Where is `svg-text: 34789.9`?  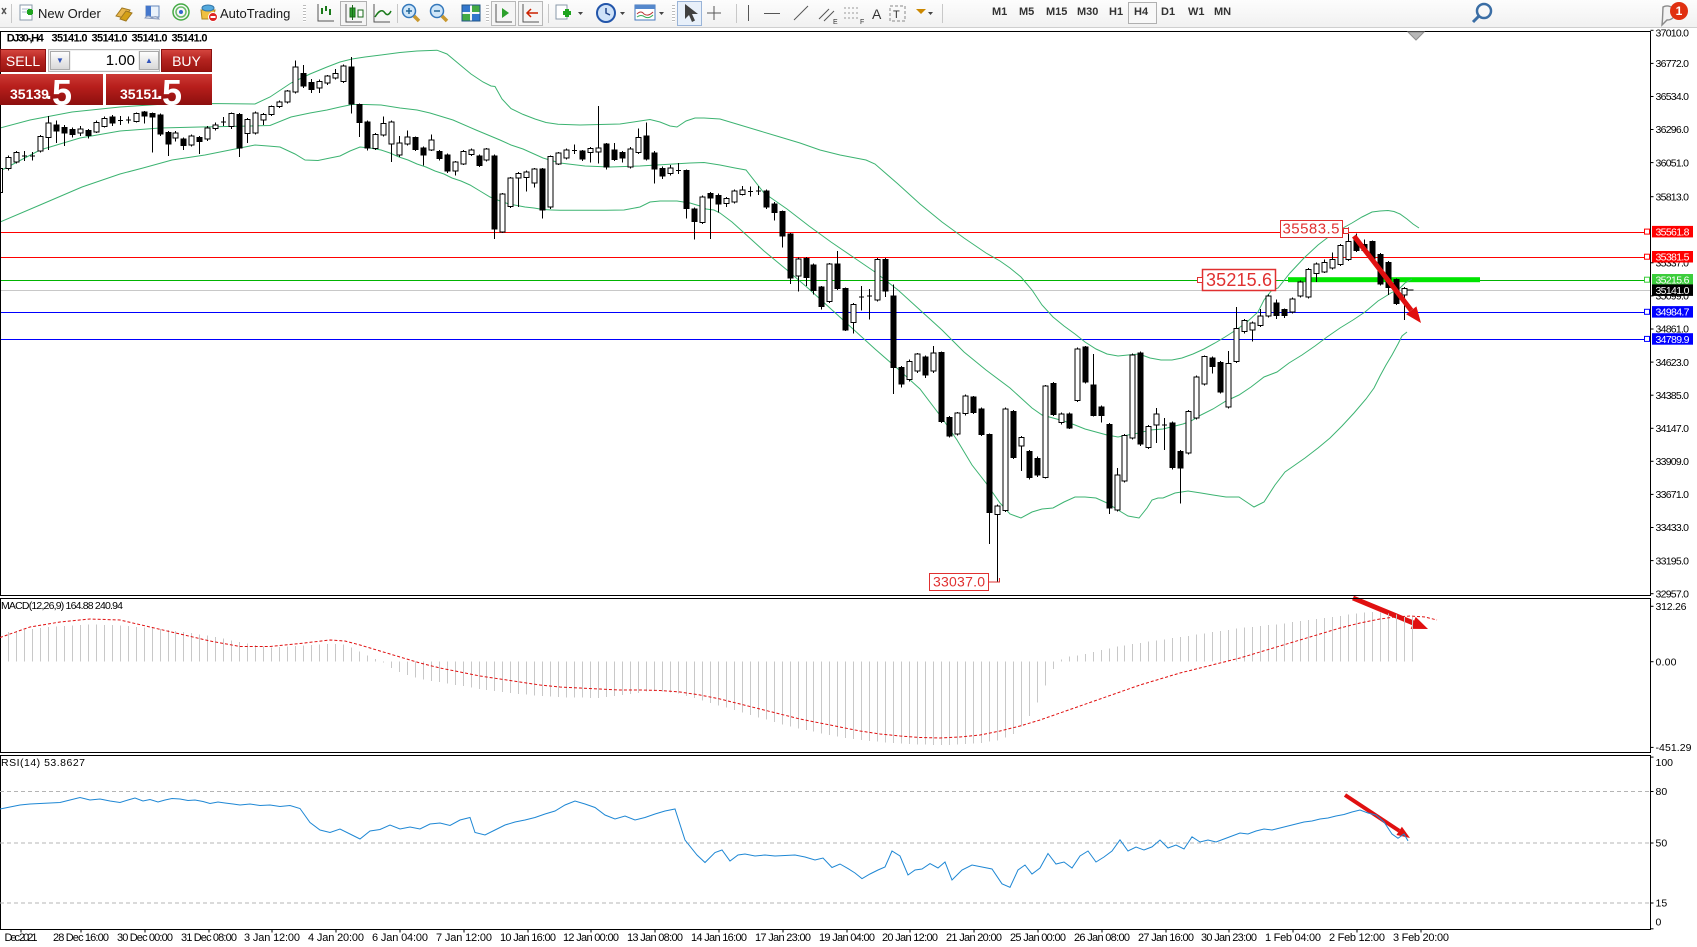 svg-text: 34789.9 is located at coordinates (1673, 340).